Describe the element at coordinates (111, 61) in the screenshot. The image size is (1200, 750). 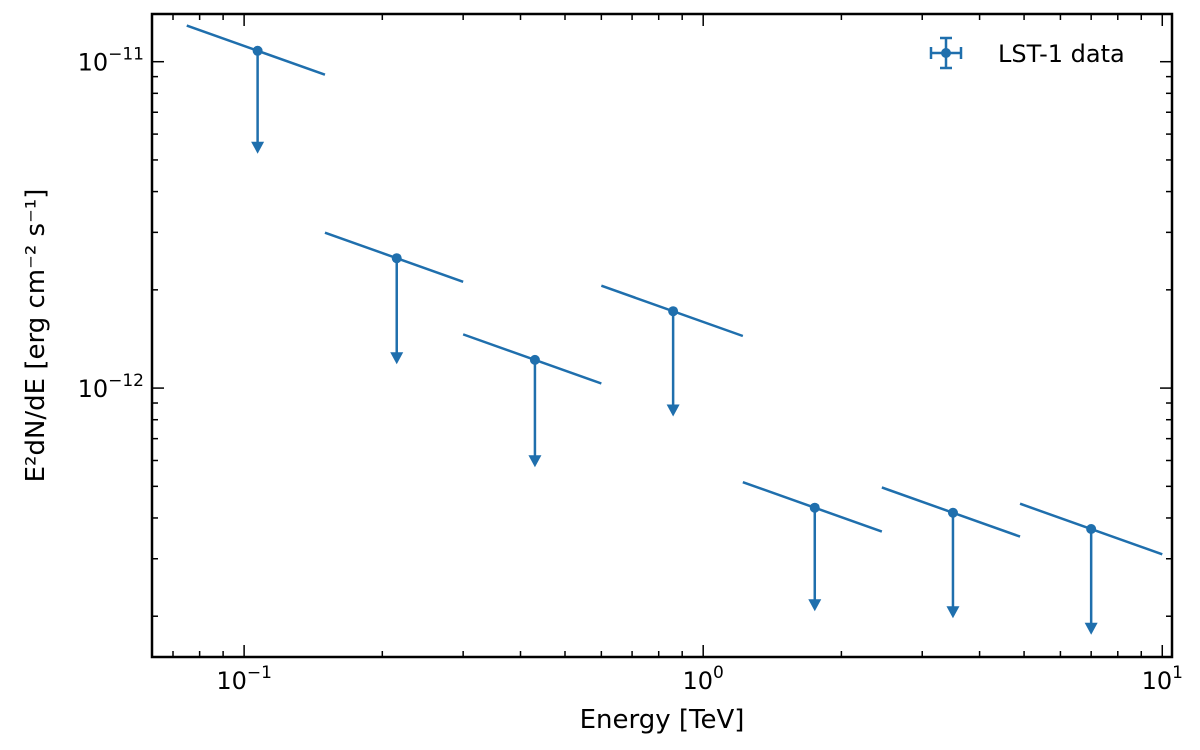
I see `y-tick-label: 10−11` at that location.